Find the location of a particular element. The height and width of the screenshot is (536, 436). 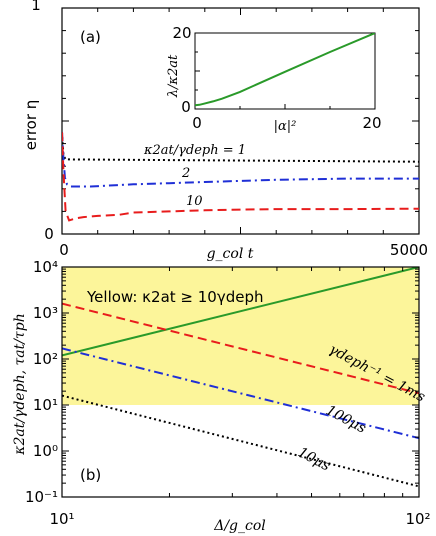

panel-b-ytick-label: 10¹ is located at coordinates (45, 405).